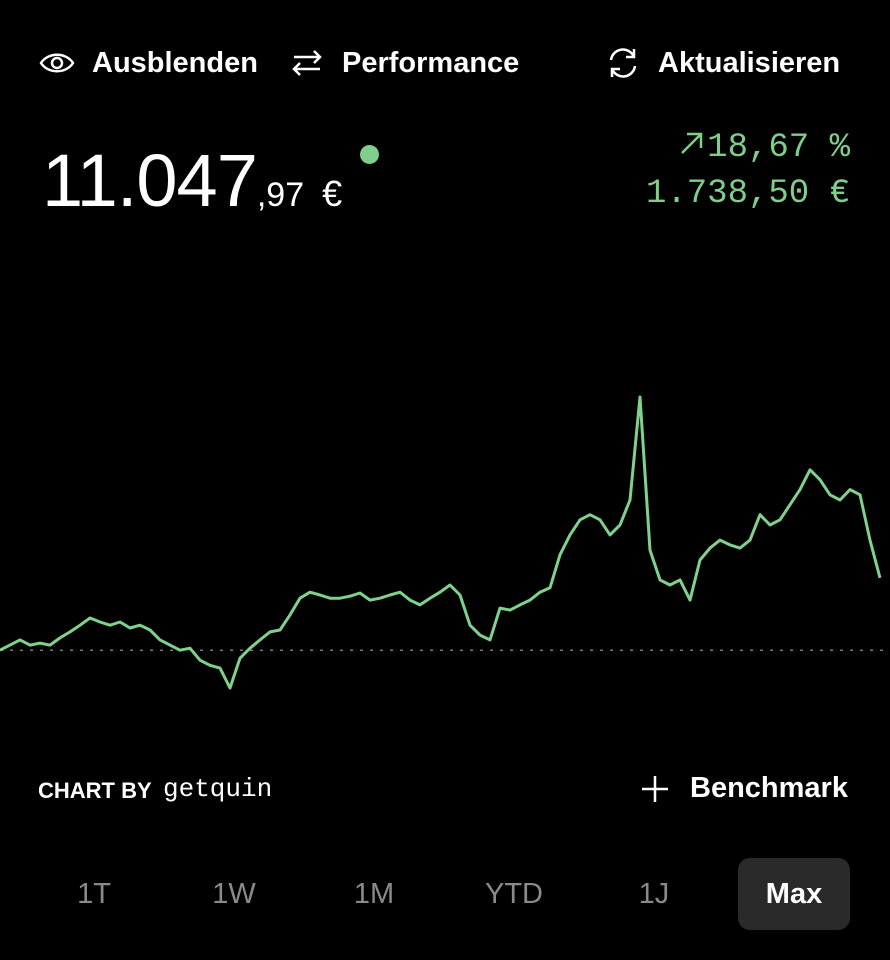 Image resolution: width=890 pixels, height=960 pixels. What do you see at coordinates (778, 148) in the screenshot?
I see `change-percent-text: 18,67 %` at bounding box center [778, 148].